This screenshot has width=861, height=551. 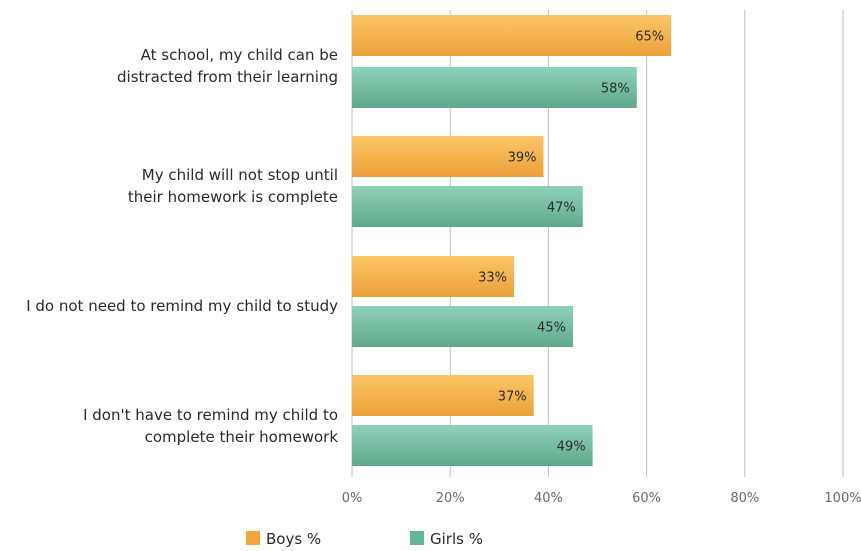 I want to click on x-tick-label: 40%, so click(x=548, y=498).